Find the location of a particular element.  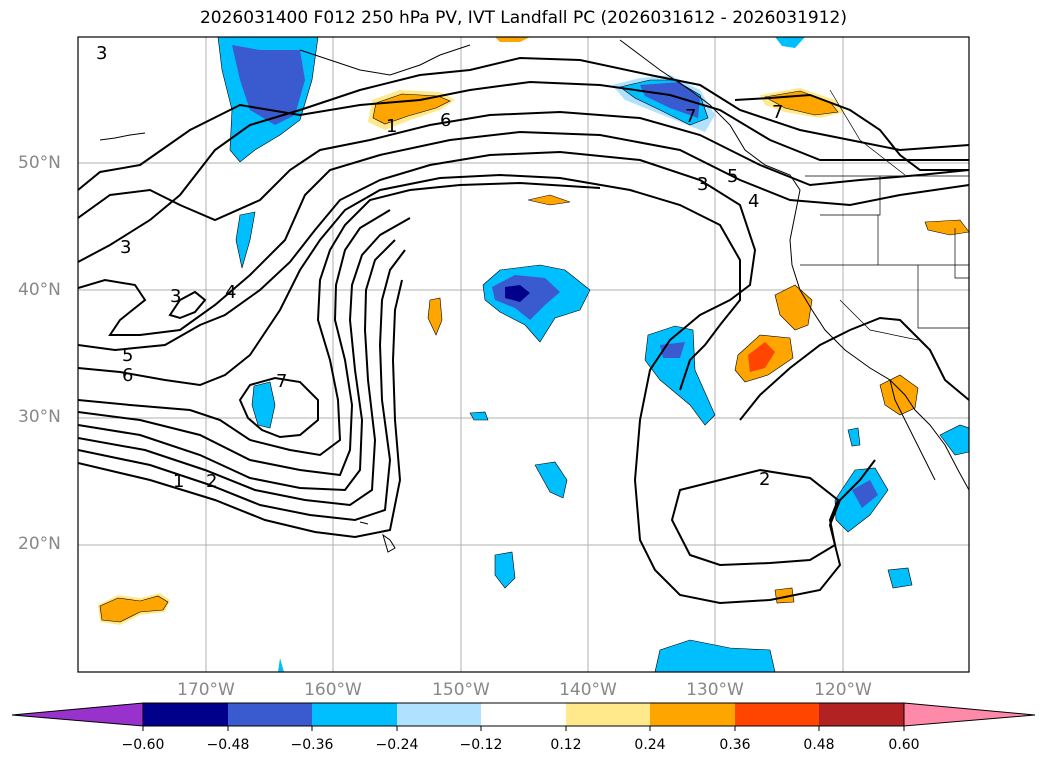

patch-west-cyan is located at coordinates (263, 405).